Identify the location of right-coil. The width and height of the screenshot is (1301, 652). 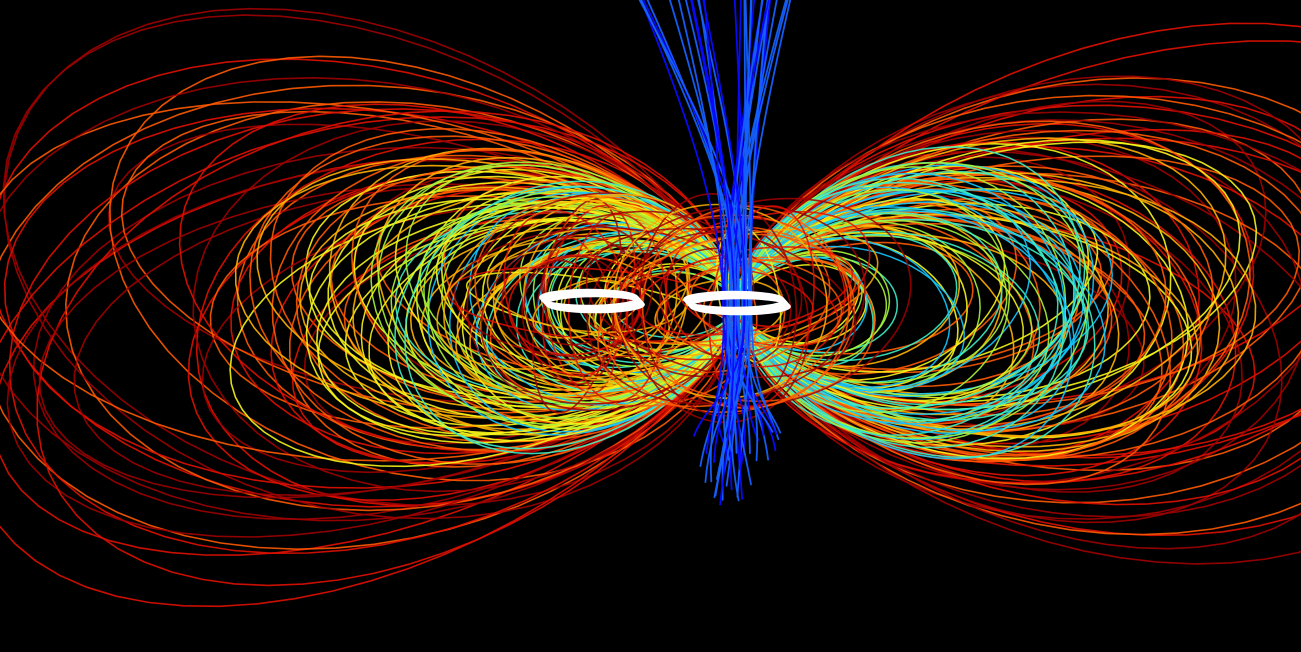
(737, 303).